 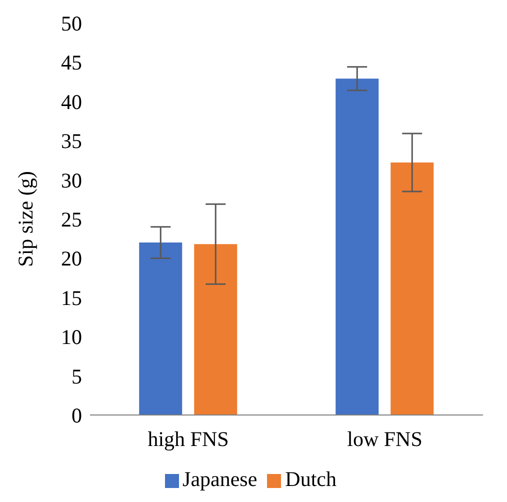 I want to click on y-tick-label: 50, so click(x=71, y=23).